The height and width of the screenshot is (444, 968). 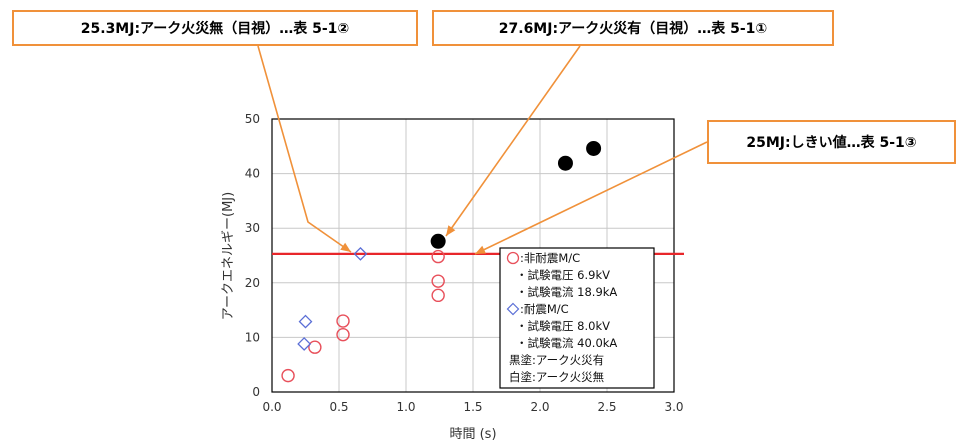 I want to click on x-tick-label: 0.0, so click(x=271, y=407).